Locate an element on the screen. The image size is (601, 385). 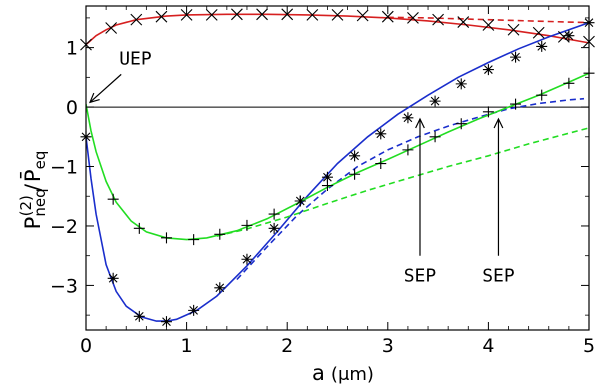
y-tick-label-1: −2 is located at coordinates (64, 227).